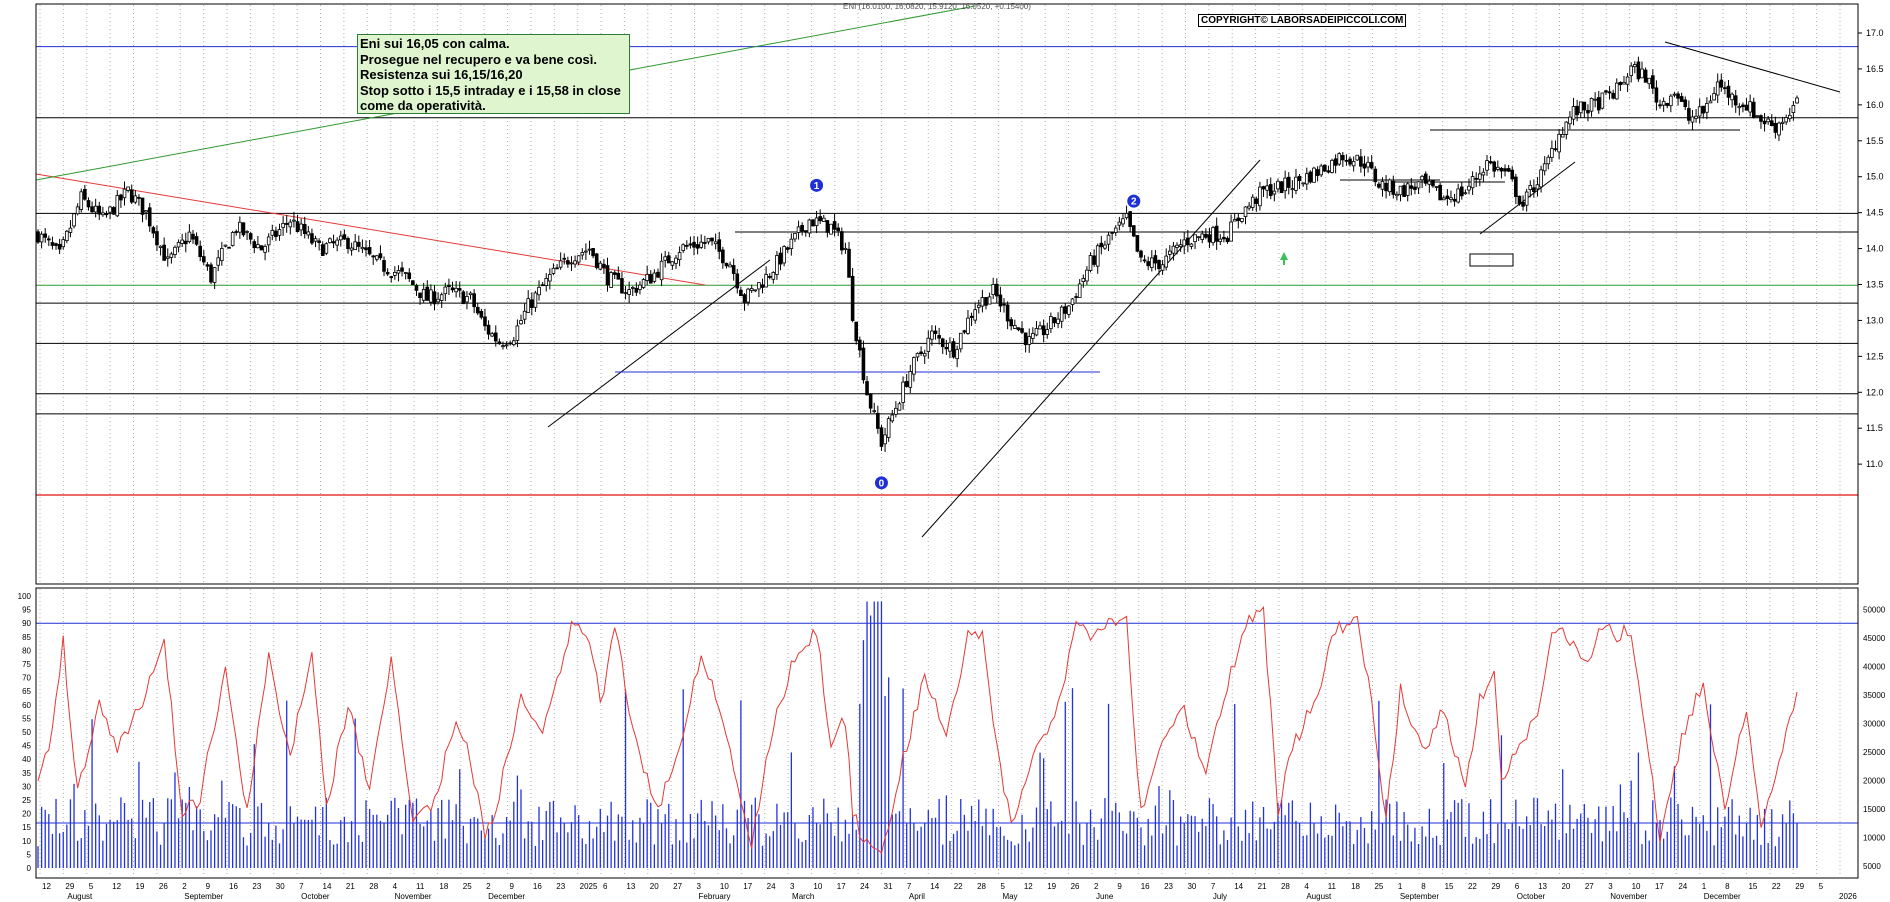 This screenshot has height=902, width=1890. I want to click on x-tick-label: 28, so click(1285, 886).